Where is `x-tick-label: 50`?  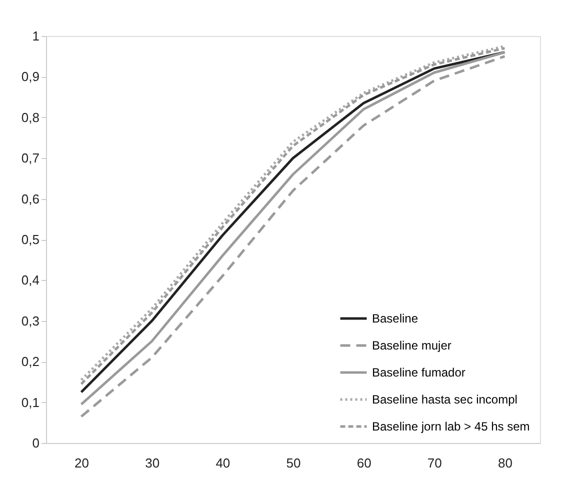 x-tick-label: 50 is located at coordinates (293, 463).